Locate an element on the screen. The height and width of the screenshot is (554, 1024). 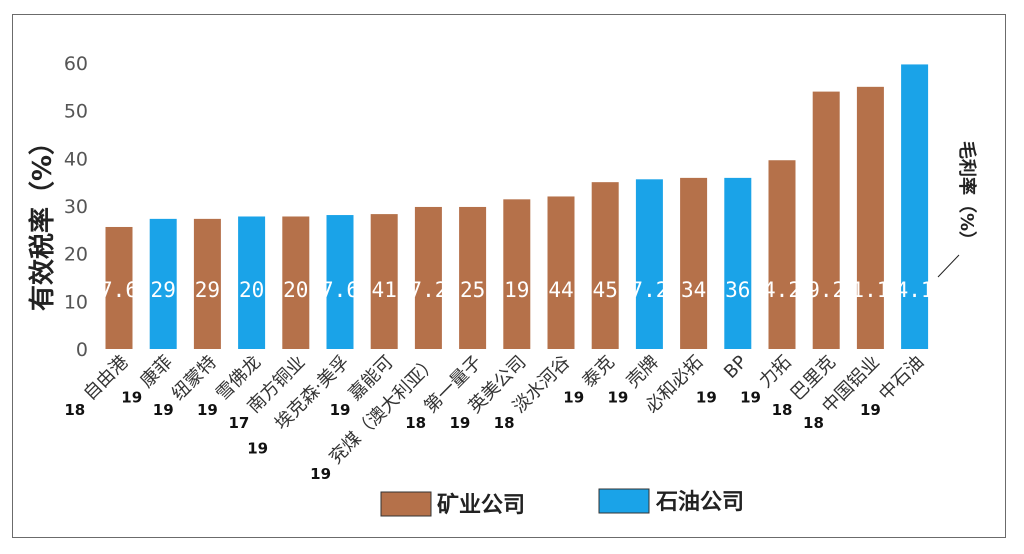
legend-swatch-mining is located at coordinates (406, 504).